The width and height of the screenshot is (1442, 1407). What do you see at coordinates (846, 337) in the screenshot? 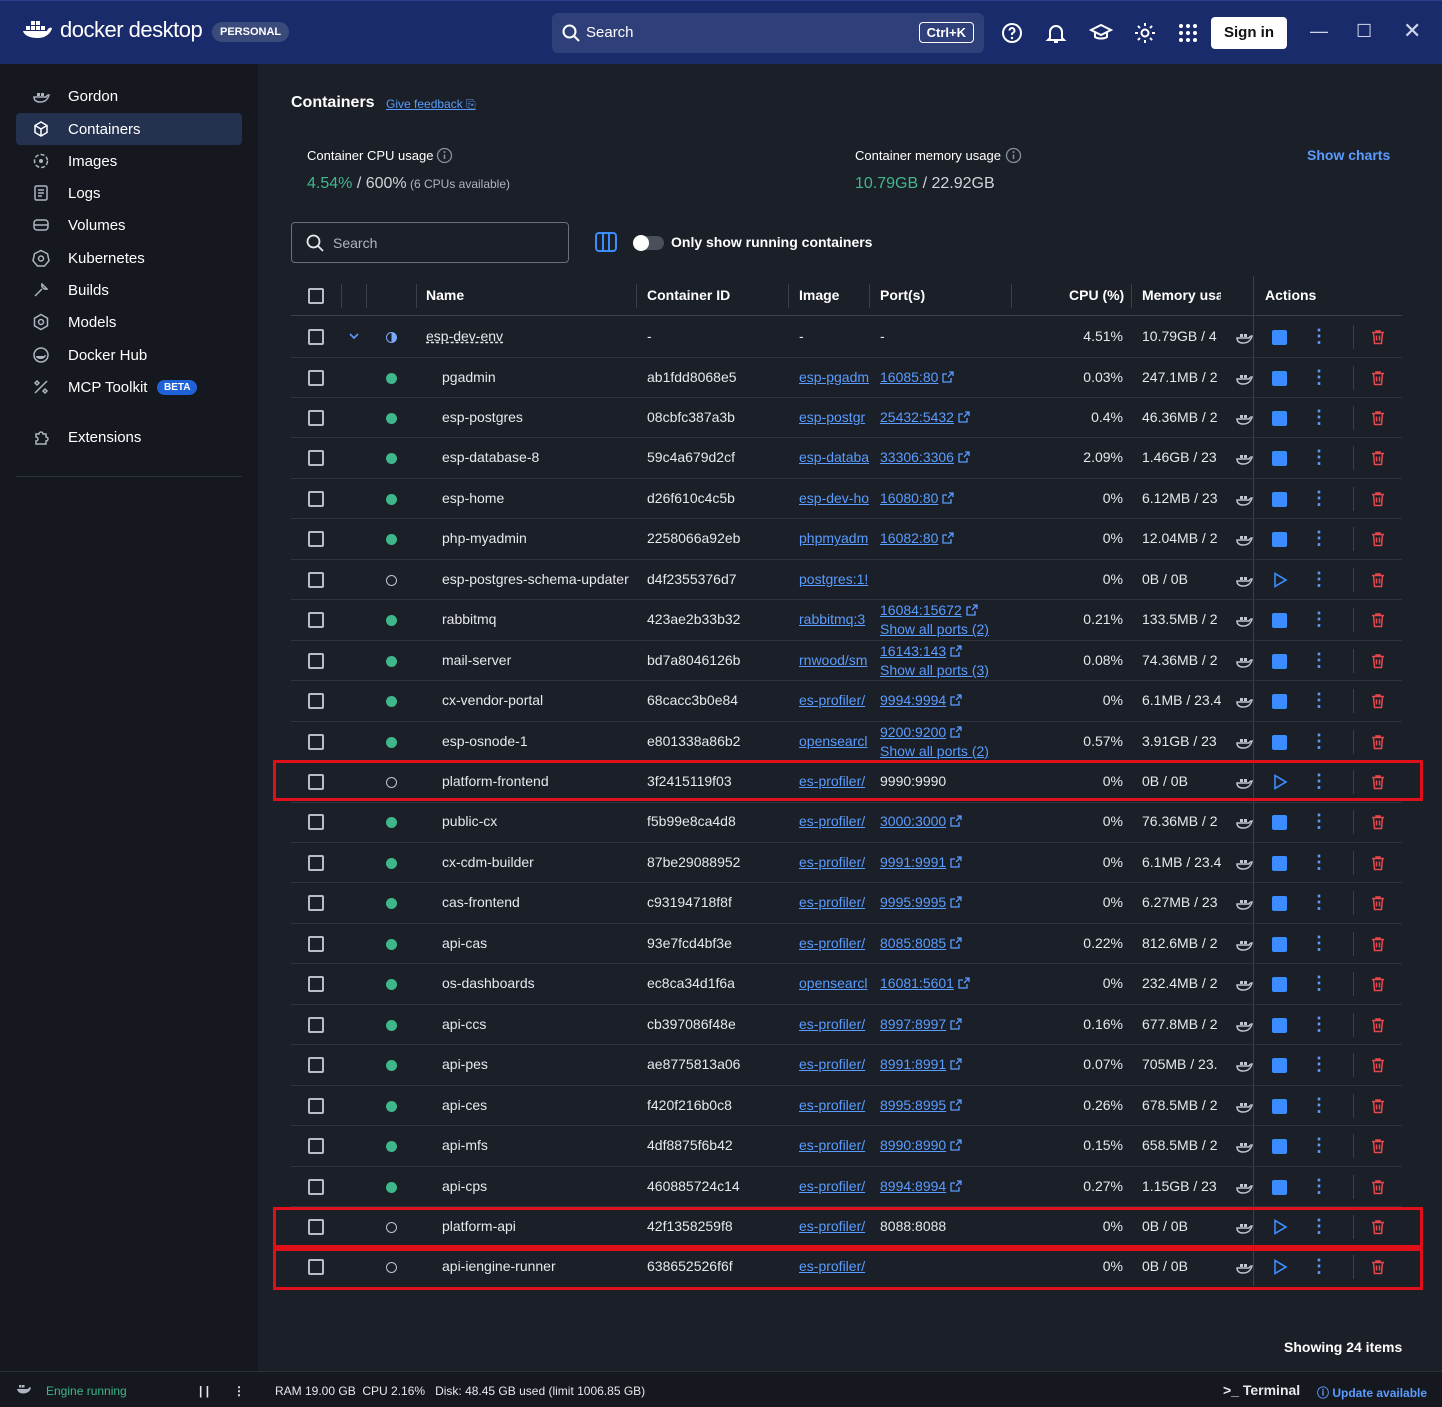
I see `group-row: esp-dev-env - - - 4.51% 10.79GB / 4 ⋮` at bounding box center [846, 337].